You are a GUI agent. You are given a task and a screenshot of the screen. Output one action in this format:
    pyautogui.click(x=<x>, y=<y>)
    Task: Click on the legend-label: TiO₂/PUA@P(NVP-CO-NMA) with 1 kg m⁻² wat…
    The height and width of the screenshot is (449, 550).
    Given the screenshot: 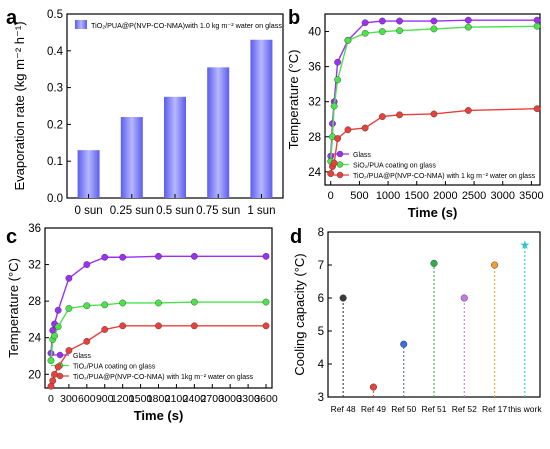 What is the action you would take?
    pyautogui.click(x=444, y=176)
    